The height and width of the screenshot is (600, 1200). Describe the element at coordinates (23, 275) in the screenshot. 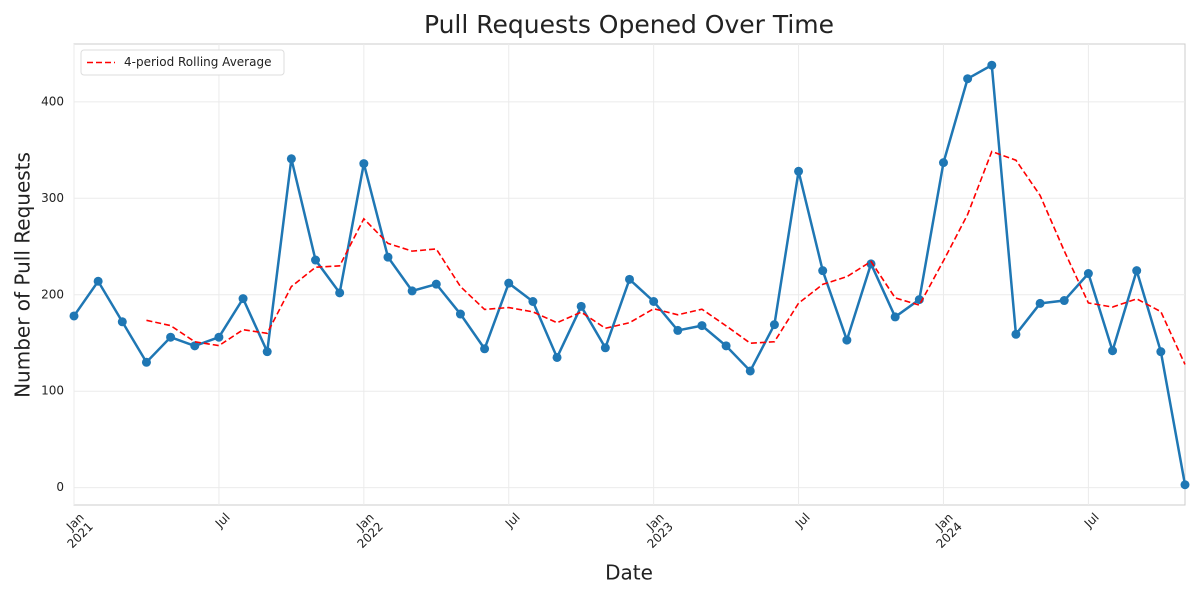

I see `y-axis-label: Number of Pull Requests` at that location.